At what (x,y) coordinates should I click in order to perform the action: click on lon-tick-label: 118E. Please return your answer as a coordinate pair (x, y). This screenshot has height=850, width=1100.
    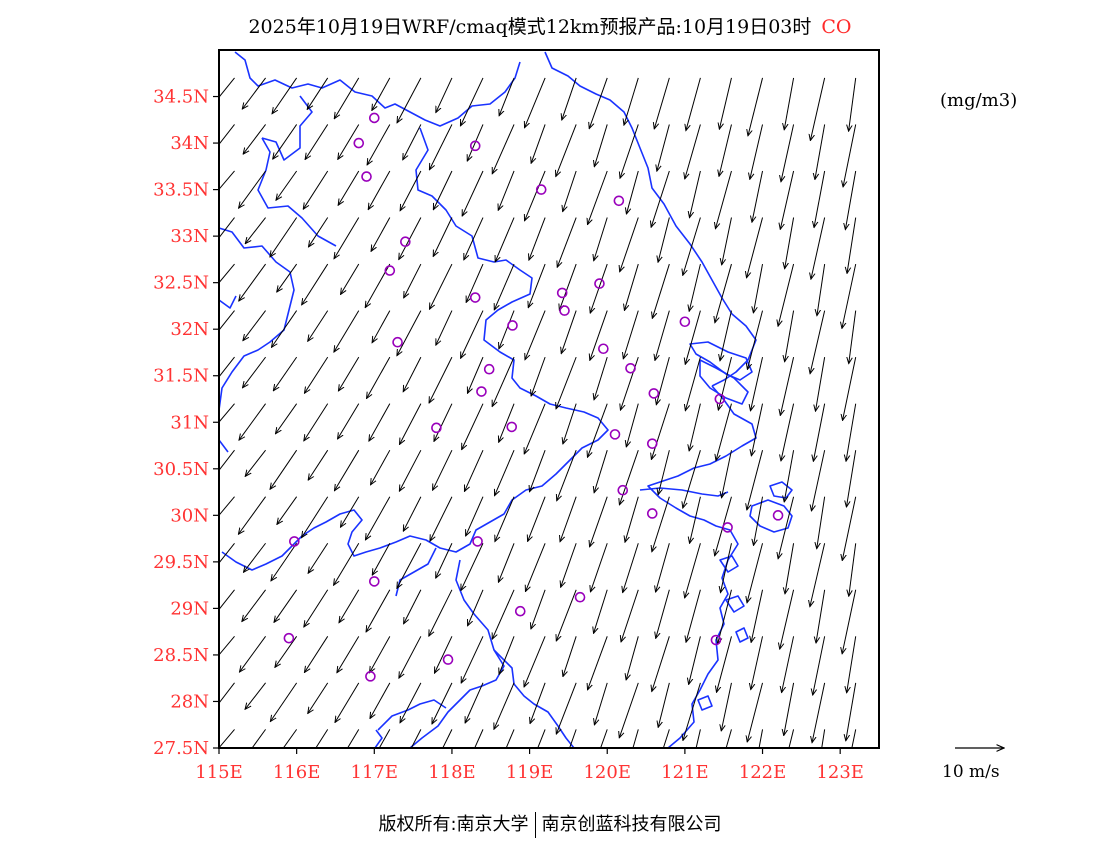
    Looking at the image, I should click on (452, 772).